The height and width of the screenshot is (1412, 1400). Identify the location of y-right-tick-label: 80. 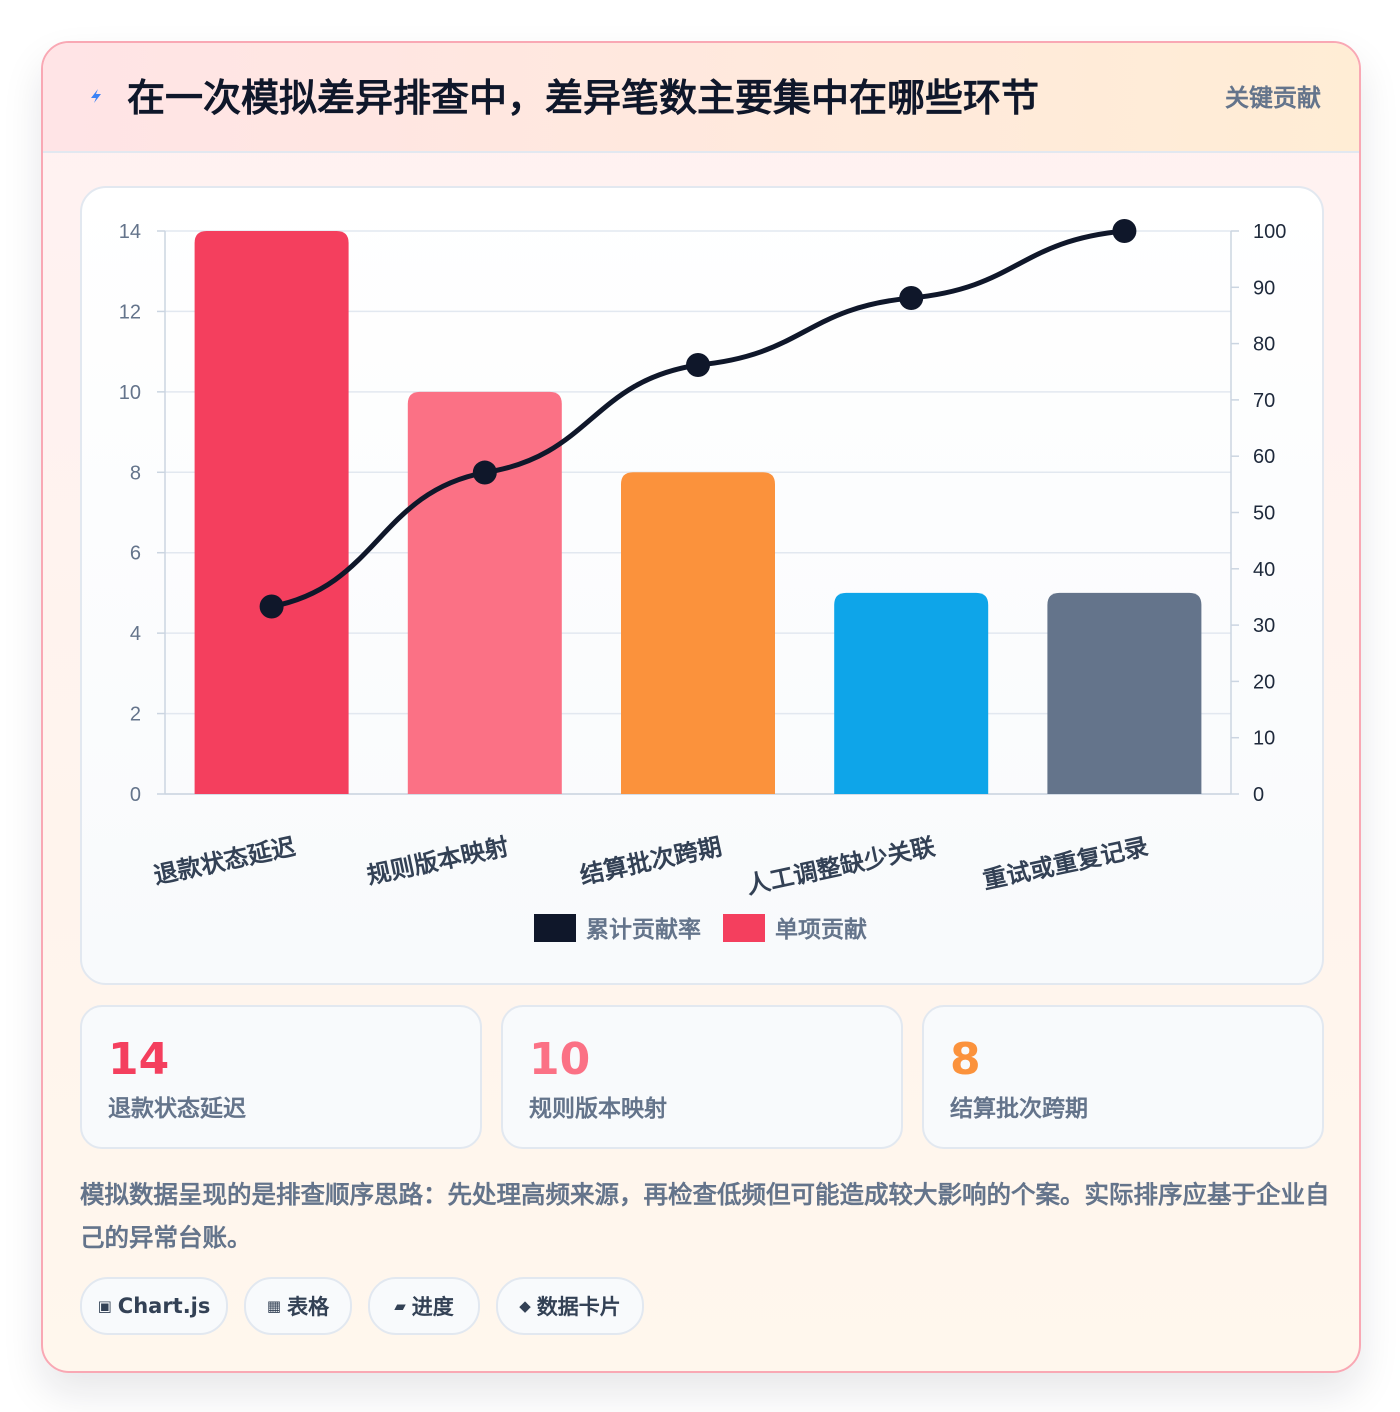
(1264, 345).